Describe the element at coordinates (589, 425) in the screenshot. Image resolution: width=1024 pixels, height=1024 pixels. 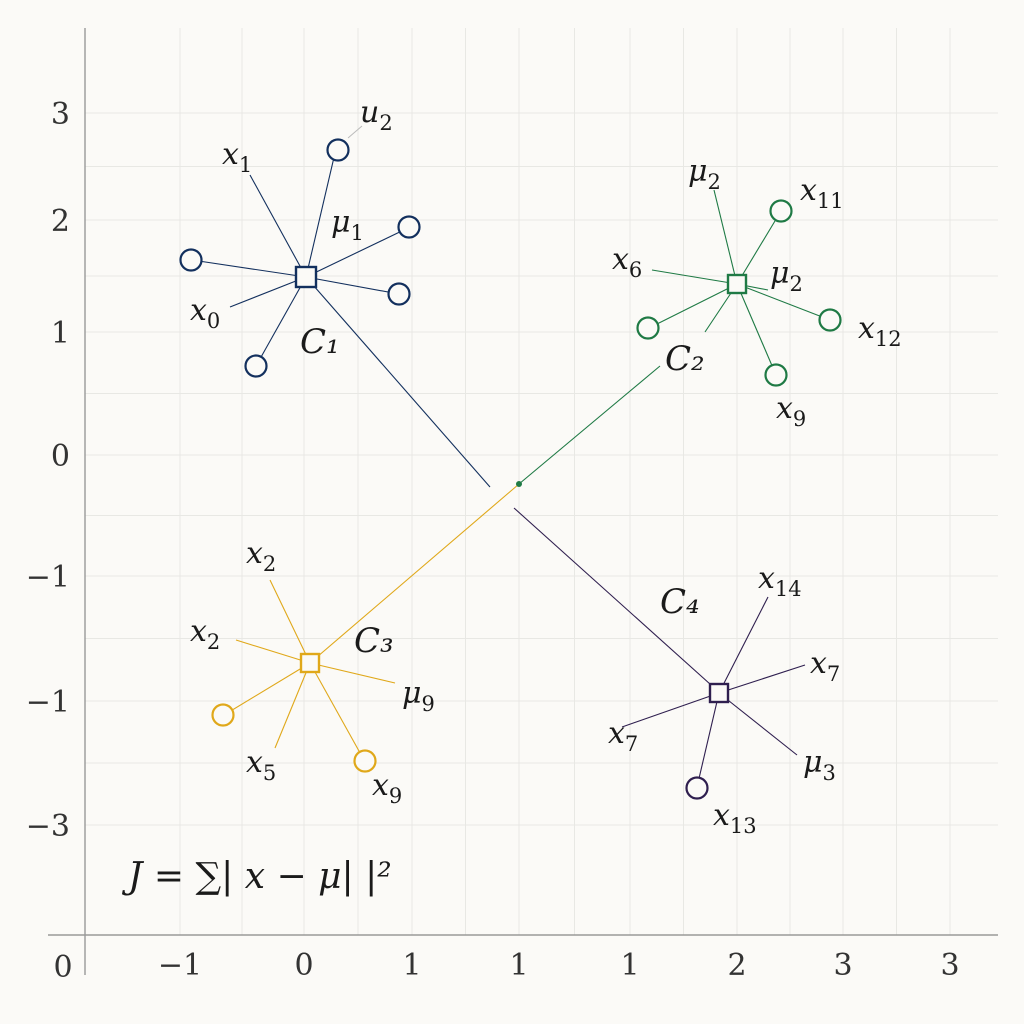
I see `connector-c2` at that location.